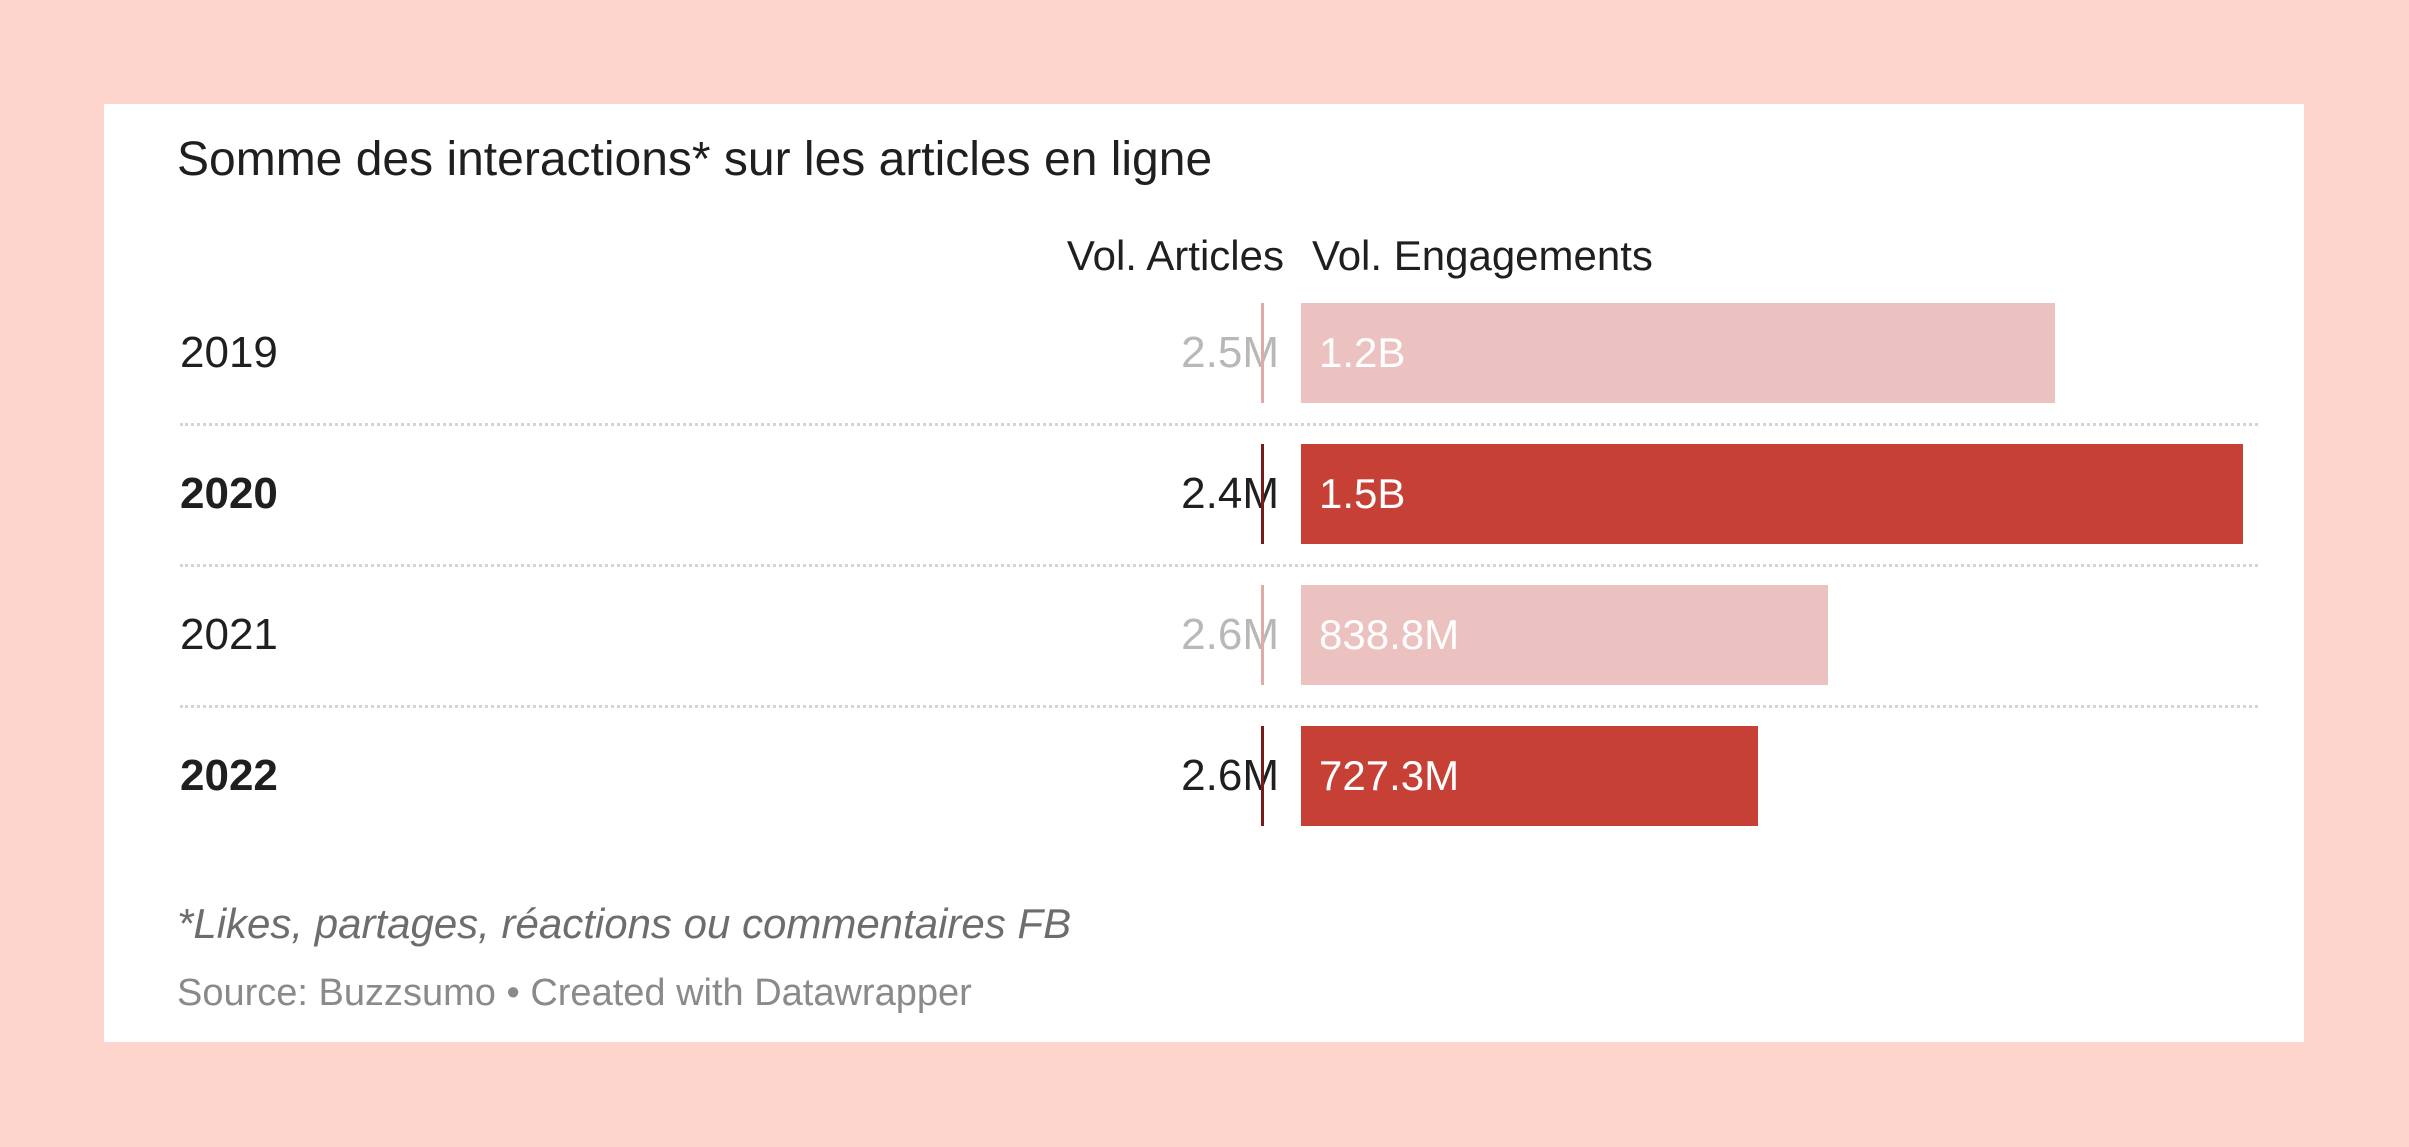 The image size is (2409, 1147). I want to click on row-year-label: 2020, so click(229, 493).